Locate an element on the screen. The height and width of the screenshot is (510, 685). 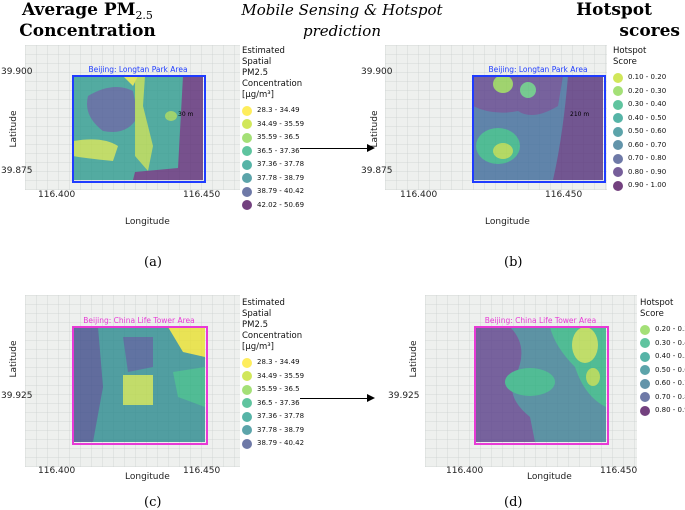
study-area-box-a is located at coordinates (139, 129).